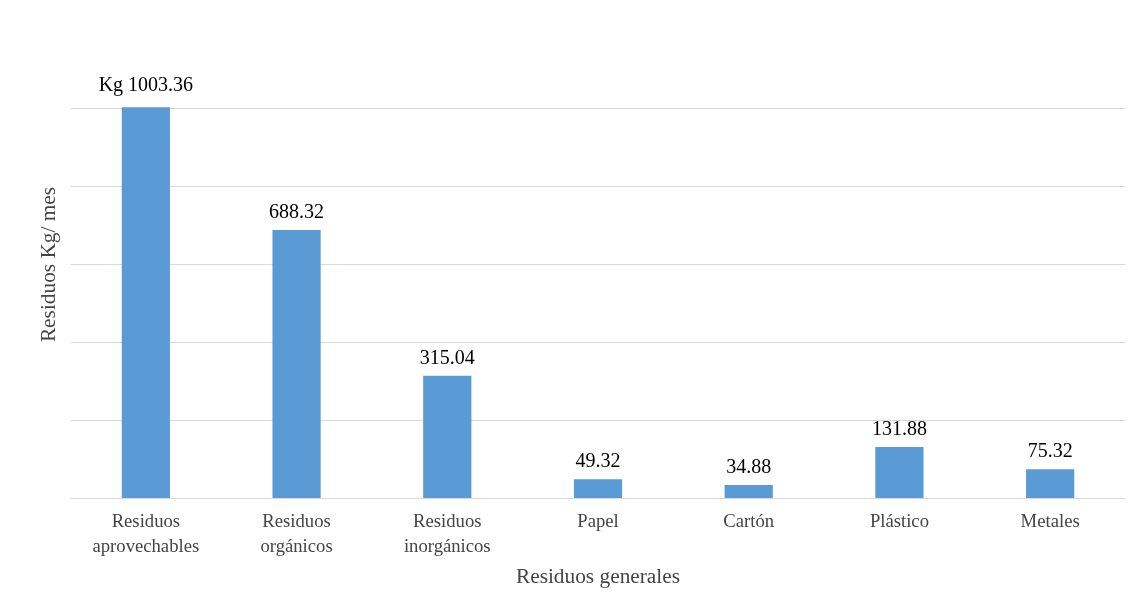 Image resolution: width=1147 pixels, height=596 pixels. I want to click on data-label: 34.88, so click(749, 465).